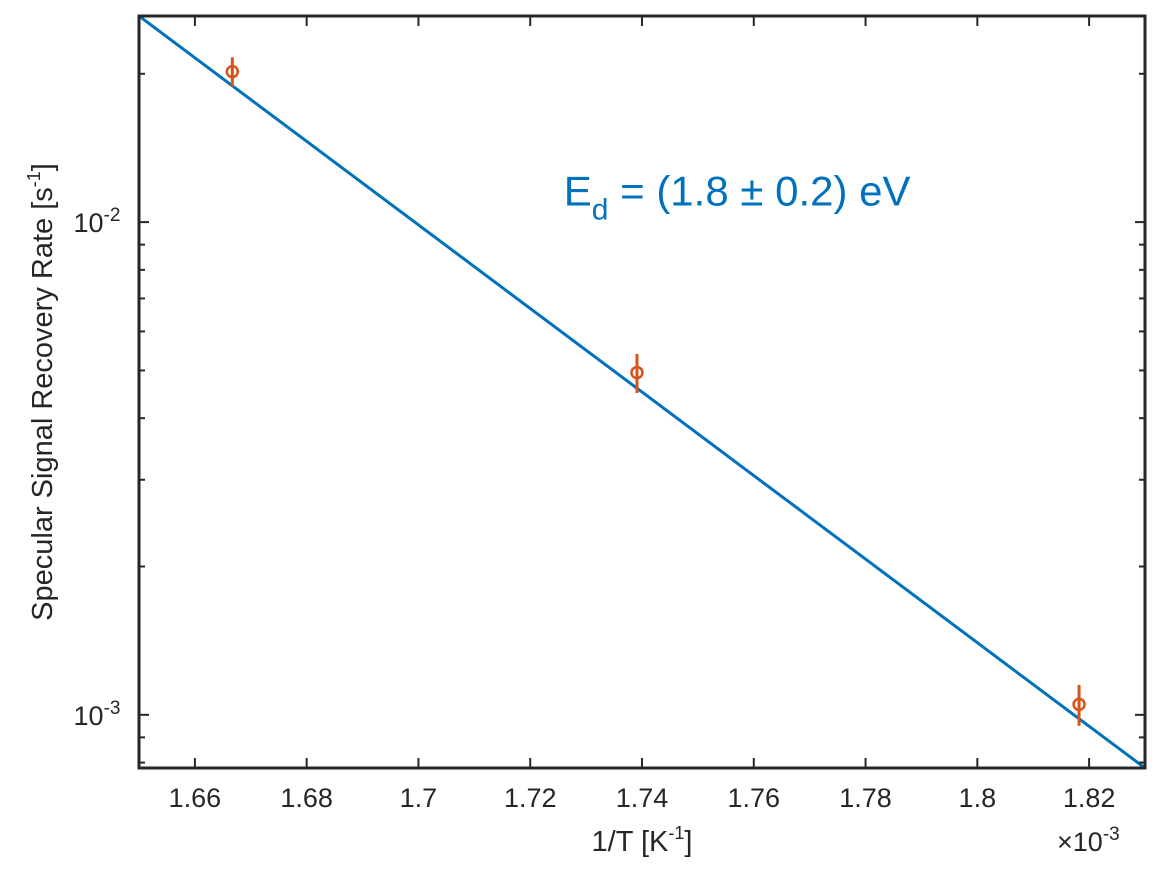 This screenshot has height=875, width=1167. What do you see at coordinates (753, 798) in the screenshot?
I see `x-tick-label: 1.76` at bounding box center [753, 798].